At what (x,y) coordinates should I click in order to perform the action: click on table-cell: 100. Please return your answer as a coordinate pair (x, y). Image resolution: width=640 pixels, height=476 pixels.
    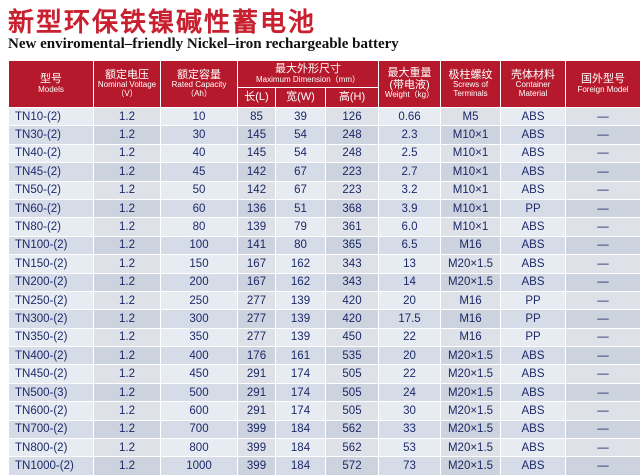
    Looking at the image, I should click on (199, 245).